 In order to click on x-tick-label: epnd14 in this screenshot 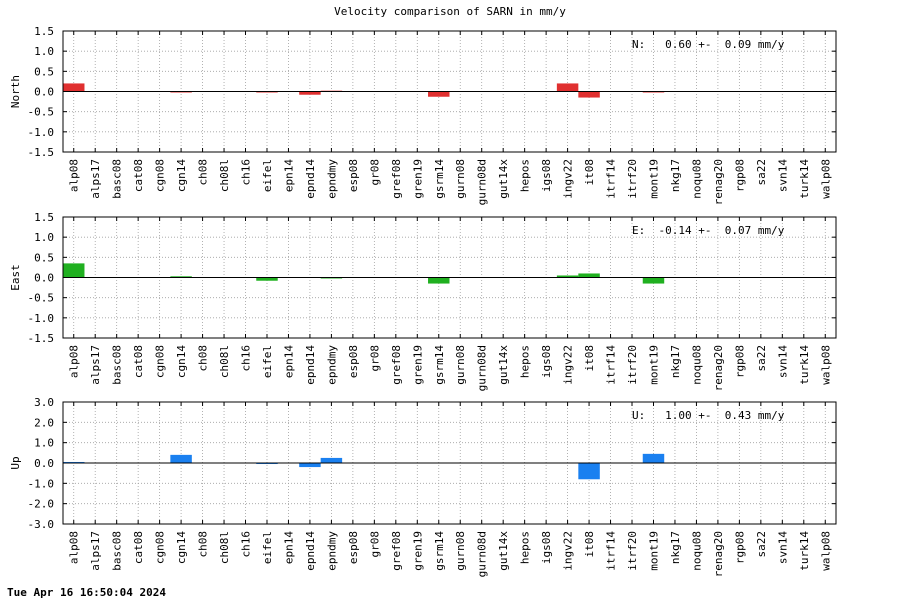, I will do `click(310, 365)`.